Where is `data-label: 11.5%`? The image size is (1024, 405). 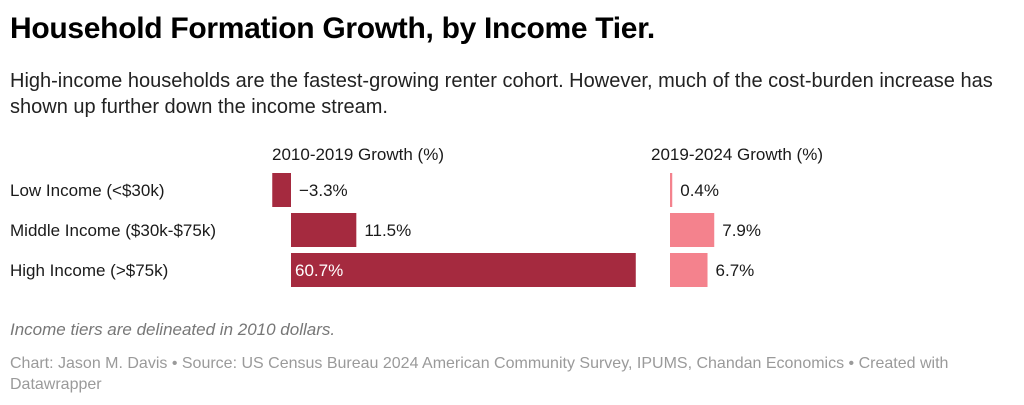 data-label: 11.5% is located at coordinates (387, 230).